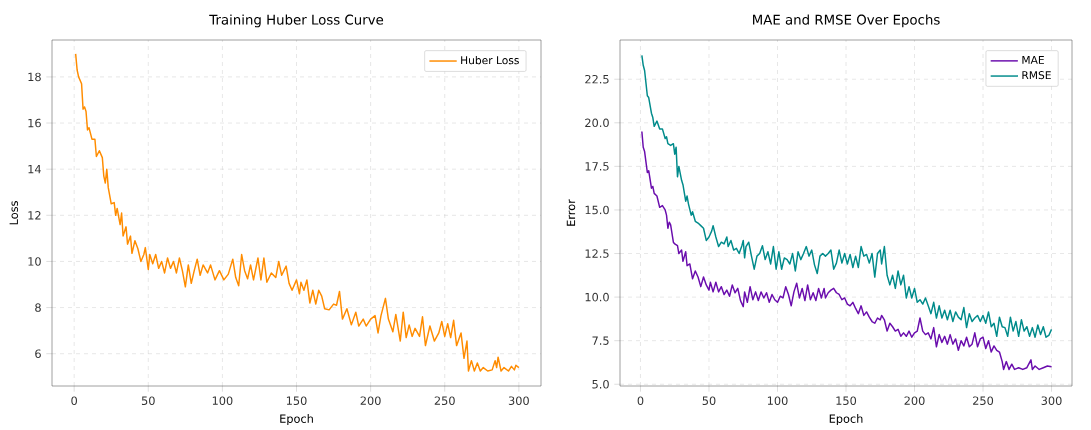  I want to click on y-tick-label: 12.5, so click(597, 253).